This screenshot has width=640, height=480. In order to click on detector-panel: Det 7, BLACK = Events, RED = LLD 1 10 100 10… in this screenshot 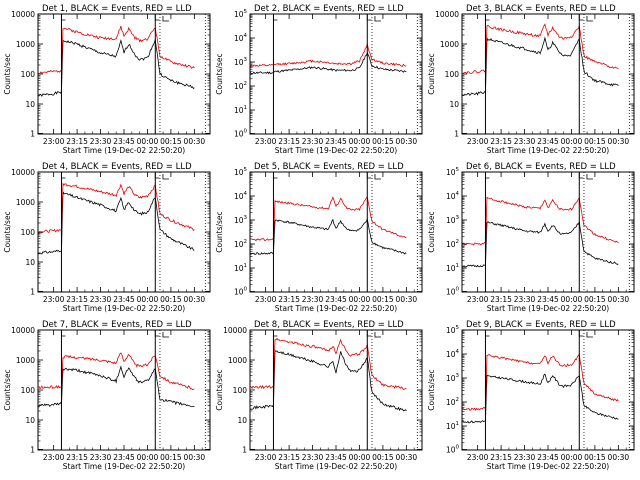, I will do `click(107, 395)`.